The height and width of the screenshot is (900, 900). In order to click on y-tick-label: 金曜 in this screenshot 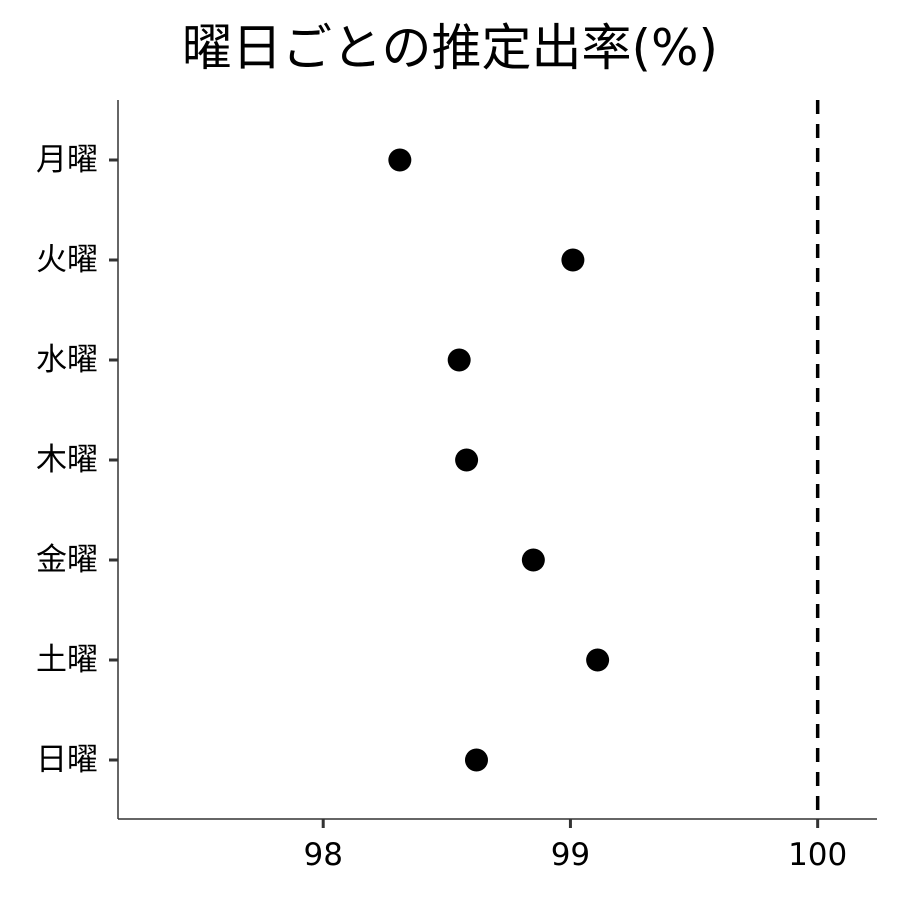, I will do `click(67, 560)`.